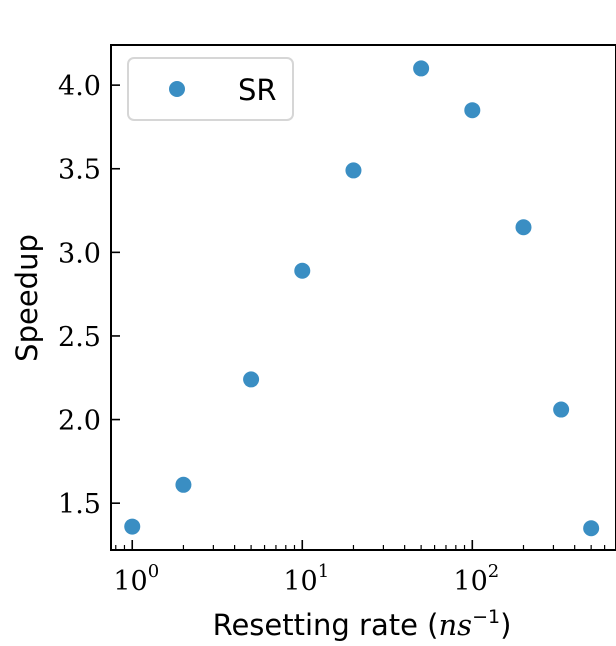  Describe the element at coordinates (432, 625) in the screenshot. I see `x-axis-label-open-paren: (` at that location.